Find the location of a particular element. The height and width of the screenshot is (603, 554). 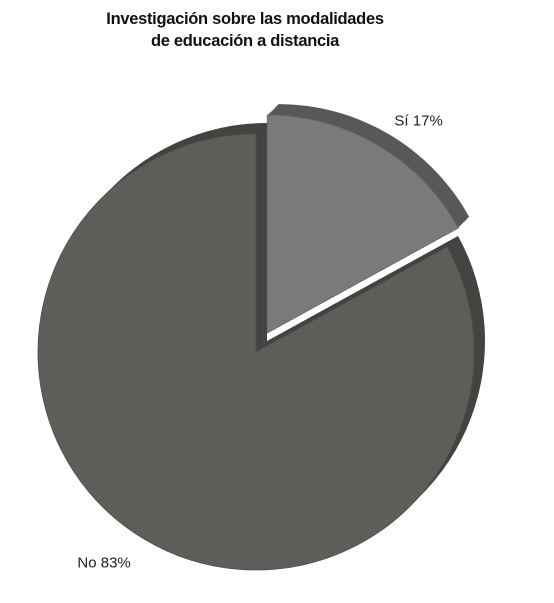

pie-slice-s is located at coordinates (362, 224).